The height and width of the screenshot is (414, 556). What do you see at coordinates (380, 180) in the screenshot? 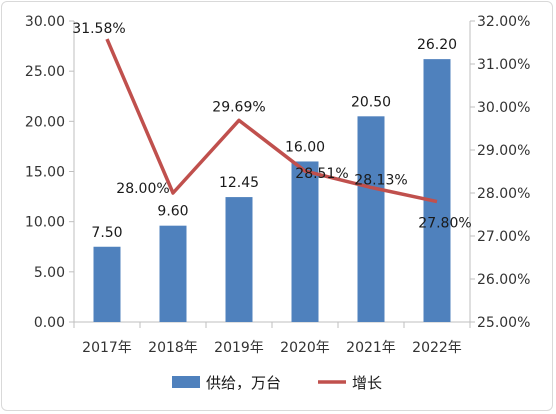
I see `growth-value-label: 28.13%` at bounding box center [380, 180].